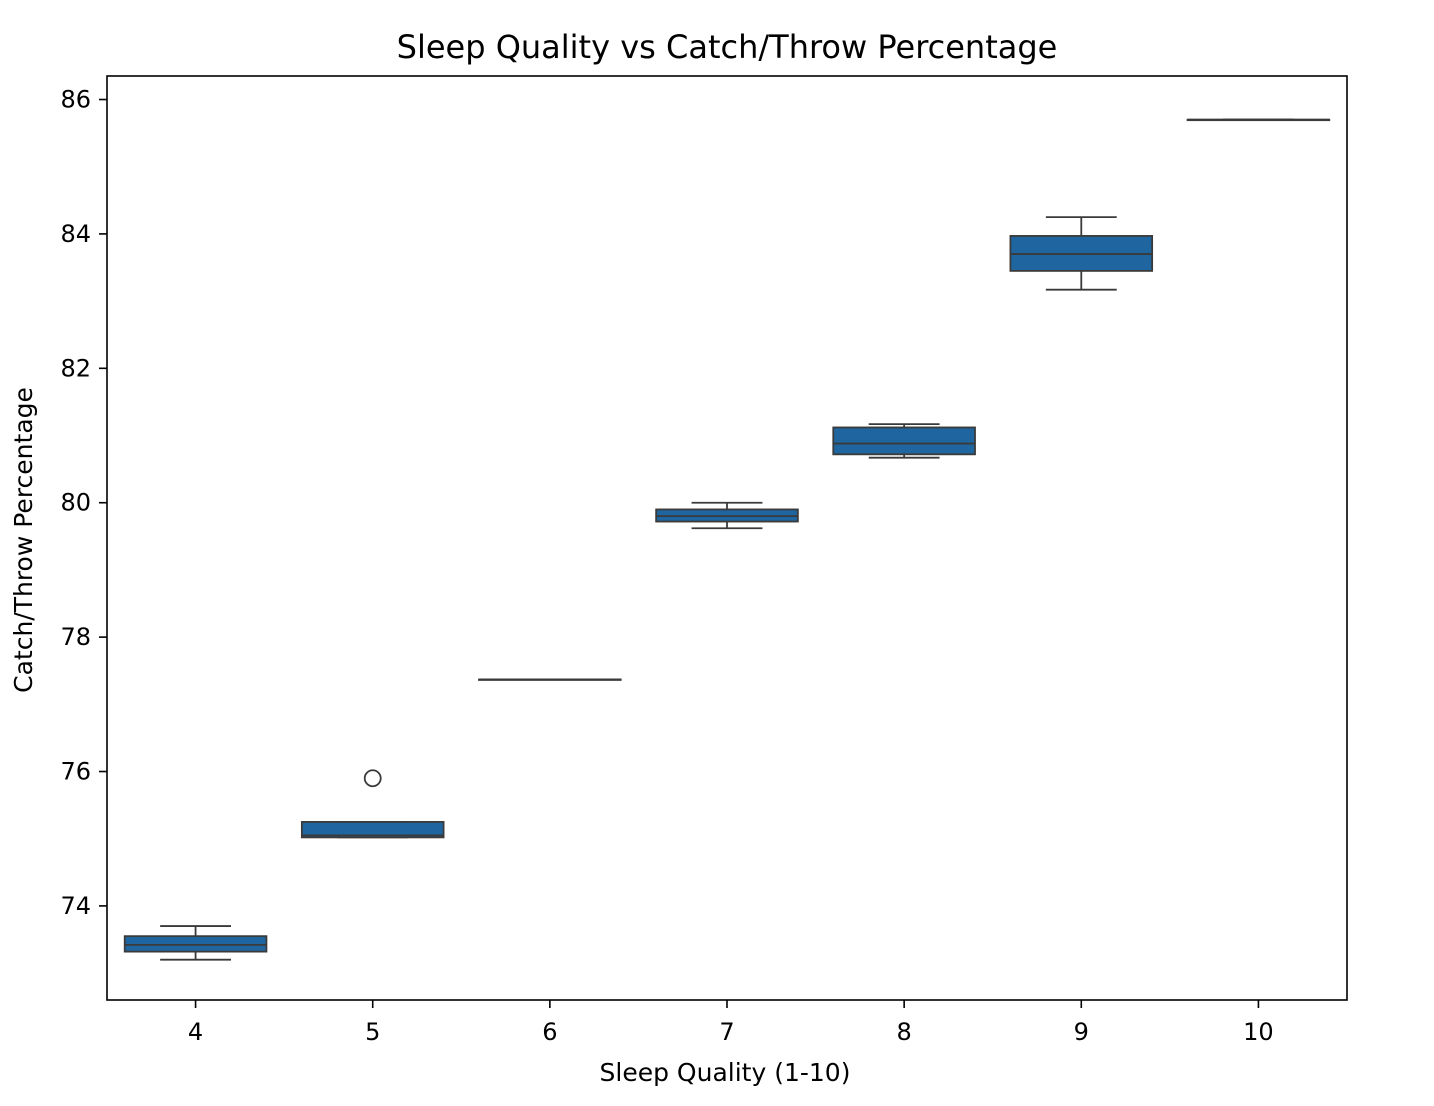  I want to click on x-tick-label: 8, so click(904, 1032).